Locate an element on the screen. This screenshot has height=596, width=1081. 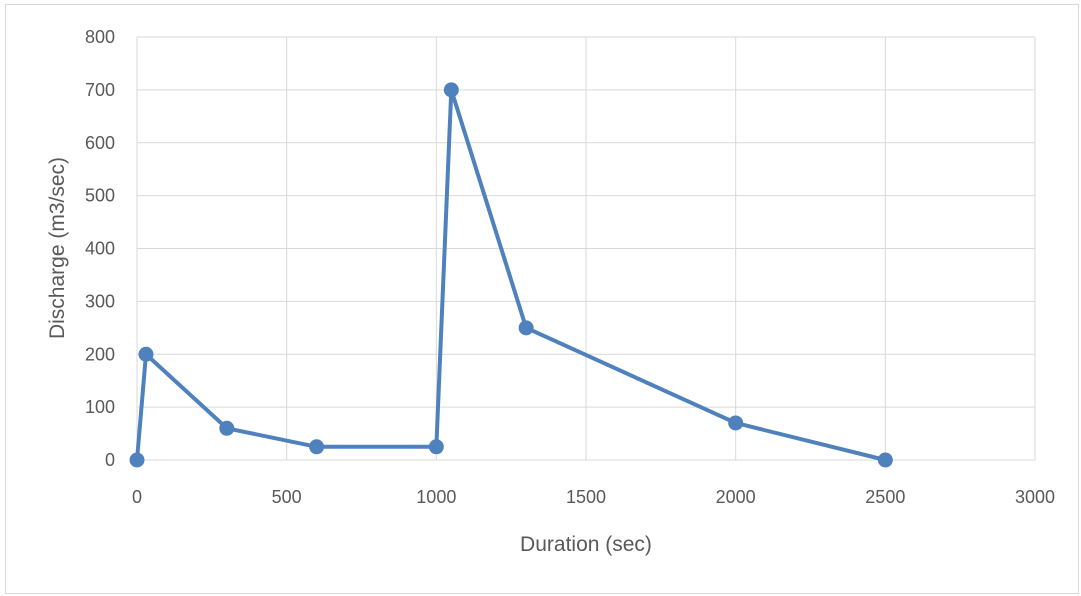
x-tick-label: 3000 is located at coordinates (1035, 497).